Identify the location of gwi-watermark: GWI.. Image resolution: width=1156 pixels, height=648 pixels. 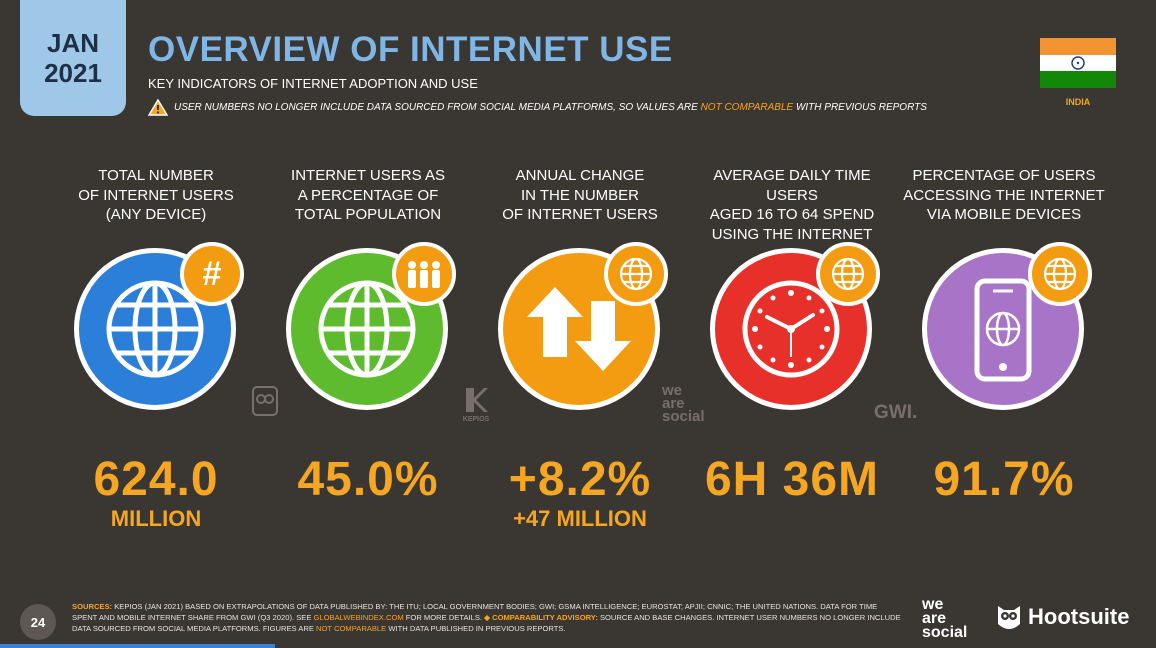
(896, 412).